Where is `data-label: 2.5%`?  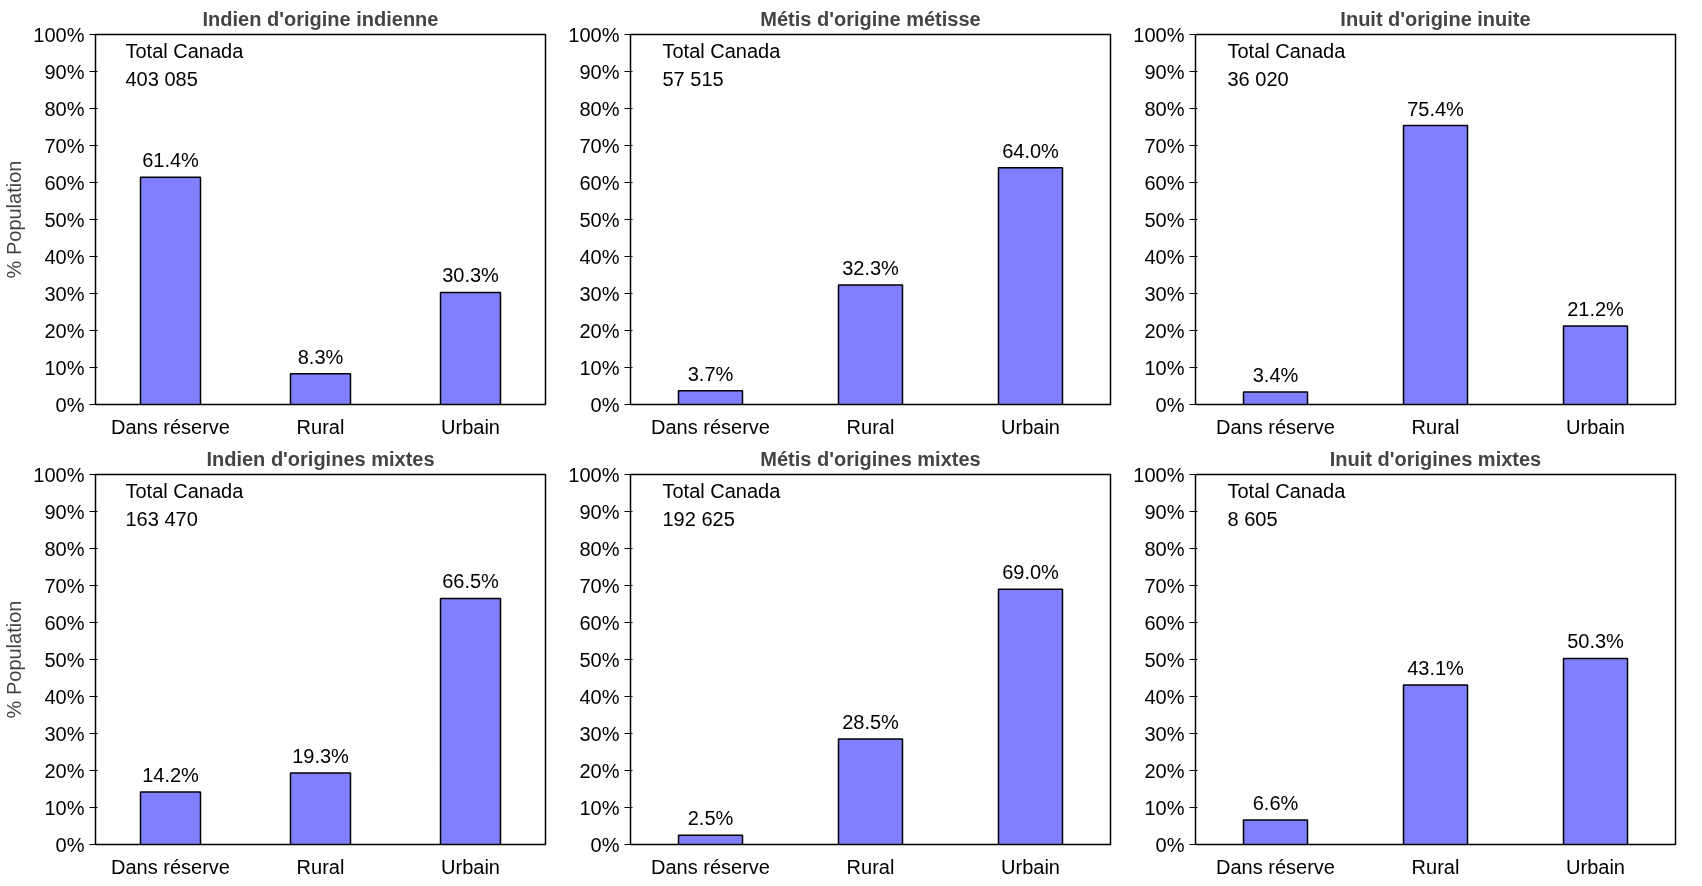
data-label: 2.5% is located at coordinates (710, 818).